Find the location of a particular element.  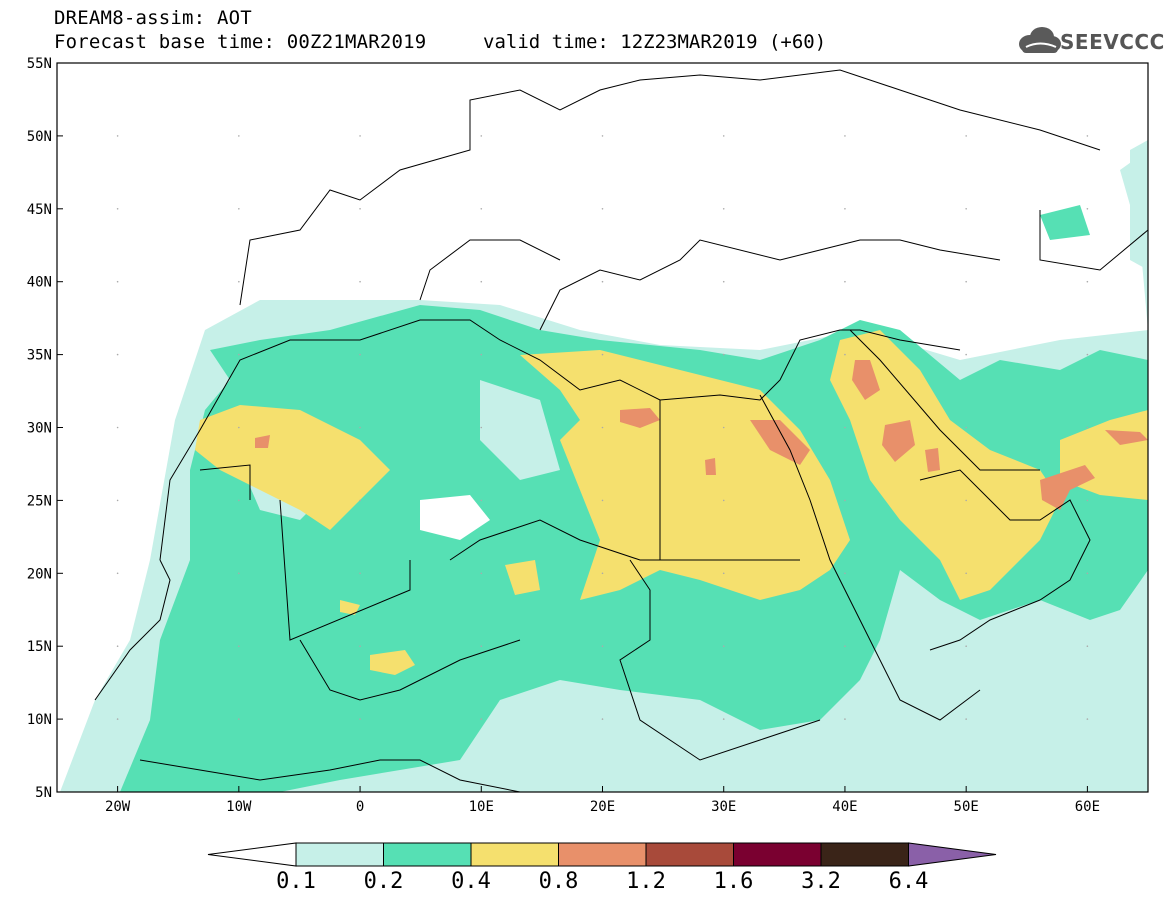

lon-tick-label: 20W is located at coordinates (118, 807).